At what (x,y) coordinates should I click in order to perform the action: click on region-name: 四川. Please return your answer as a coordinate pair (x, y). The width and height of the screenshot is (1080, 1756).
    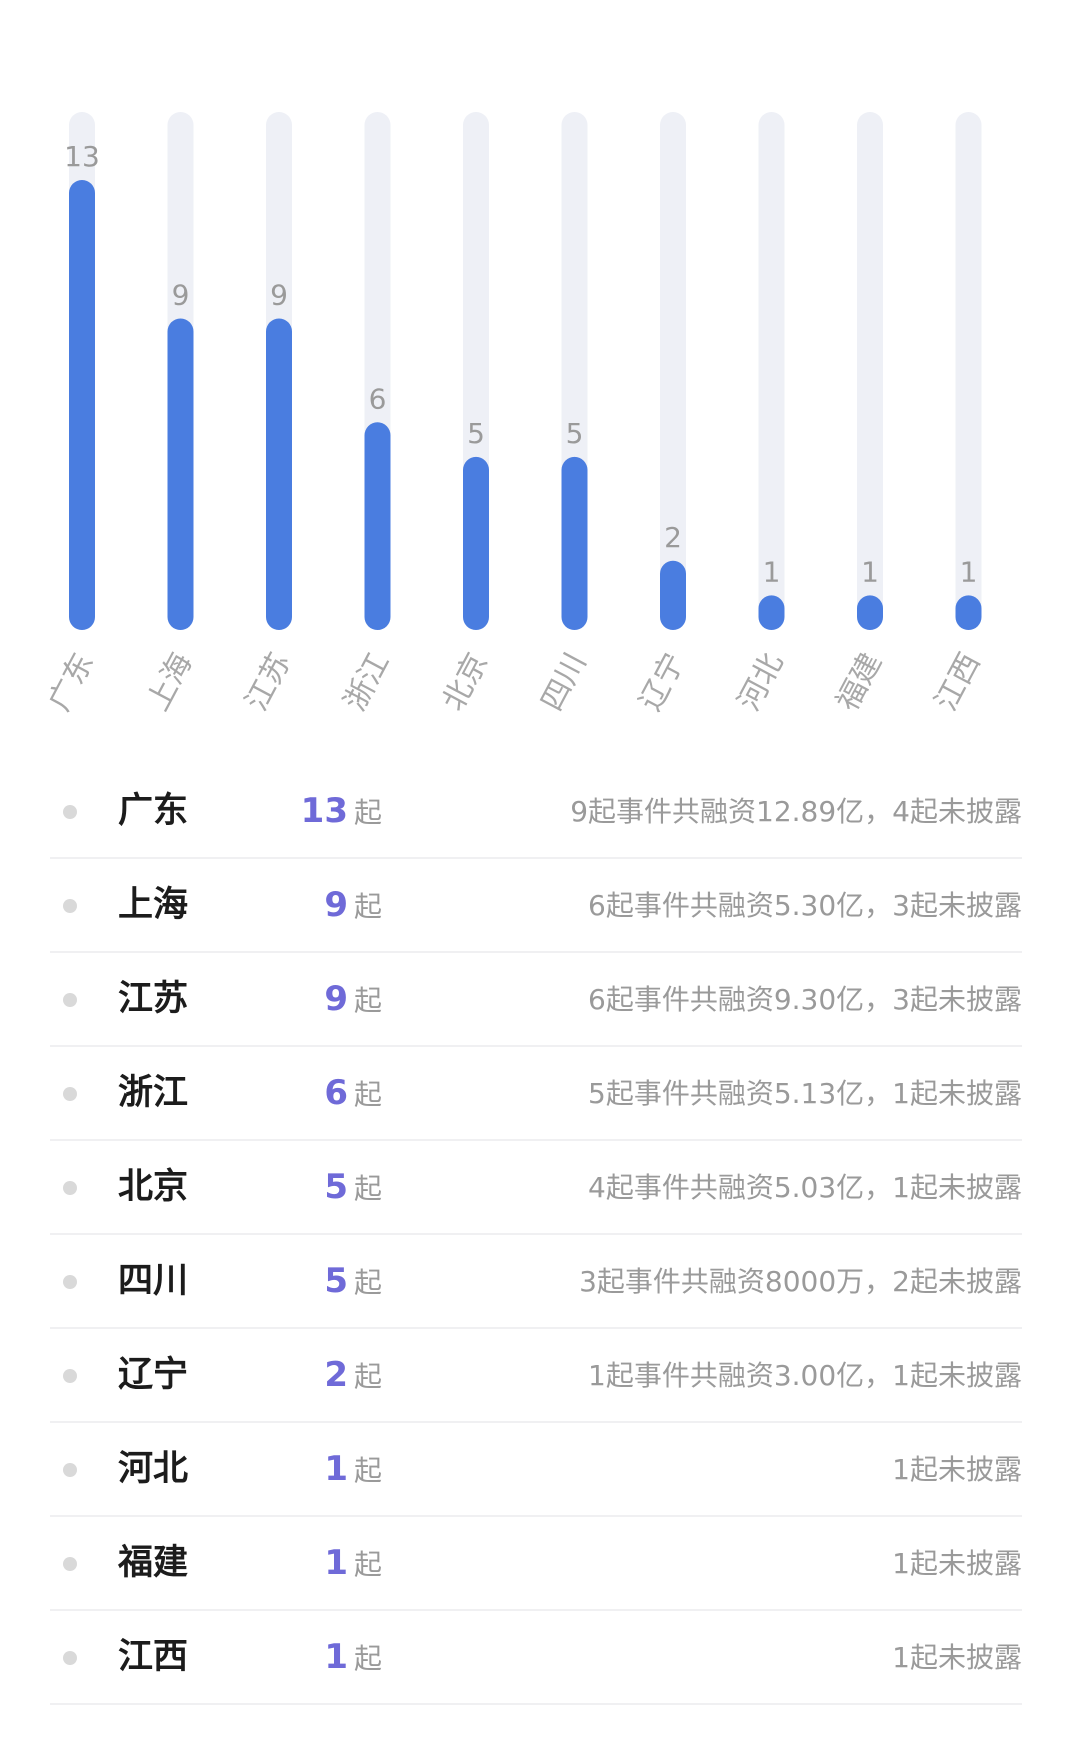
    Looking at the image, I should click on (153, 1281).